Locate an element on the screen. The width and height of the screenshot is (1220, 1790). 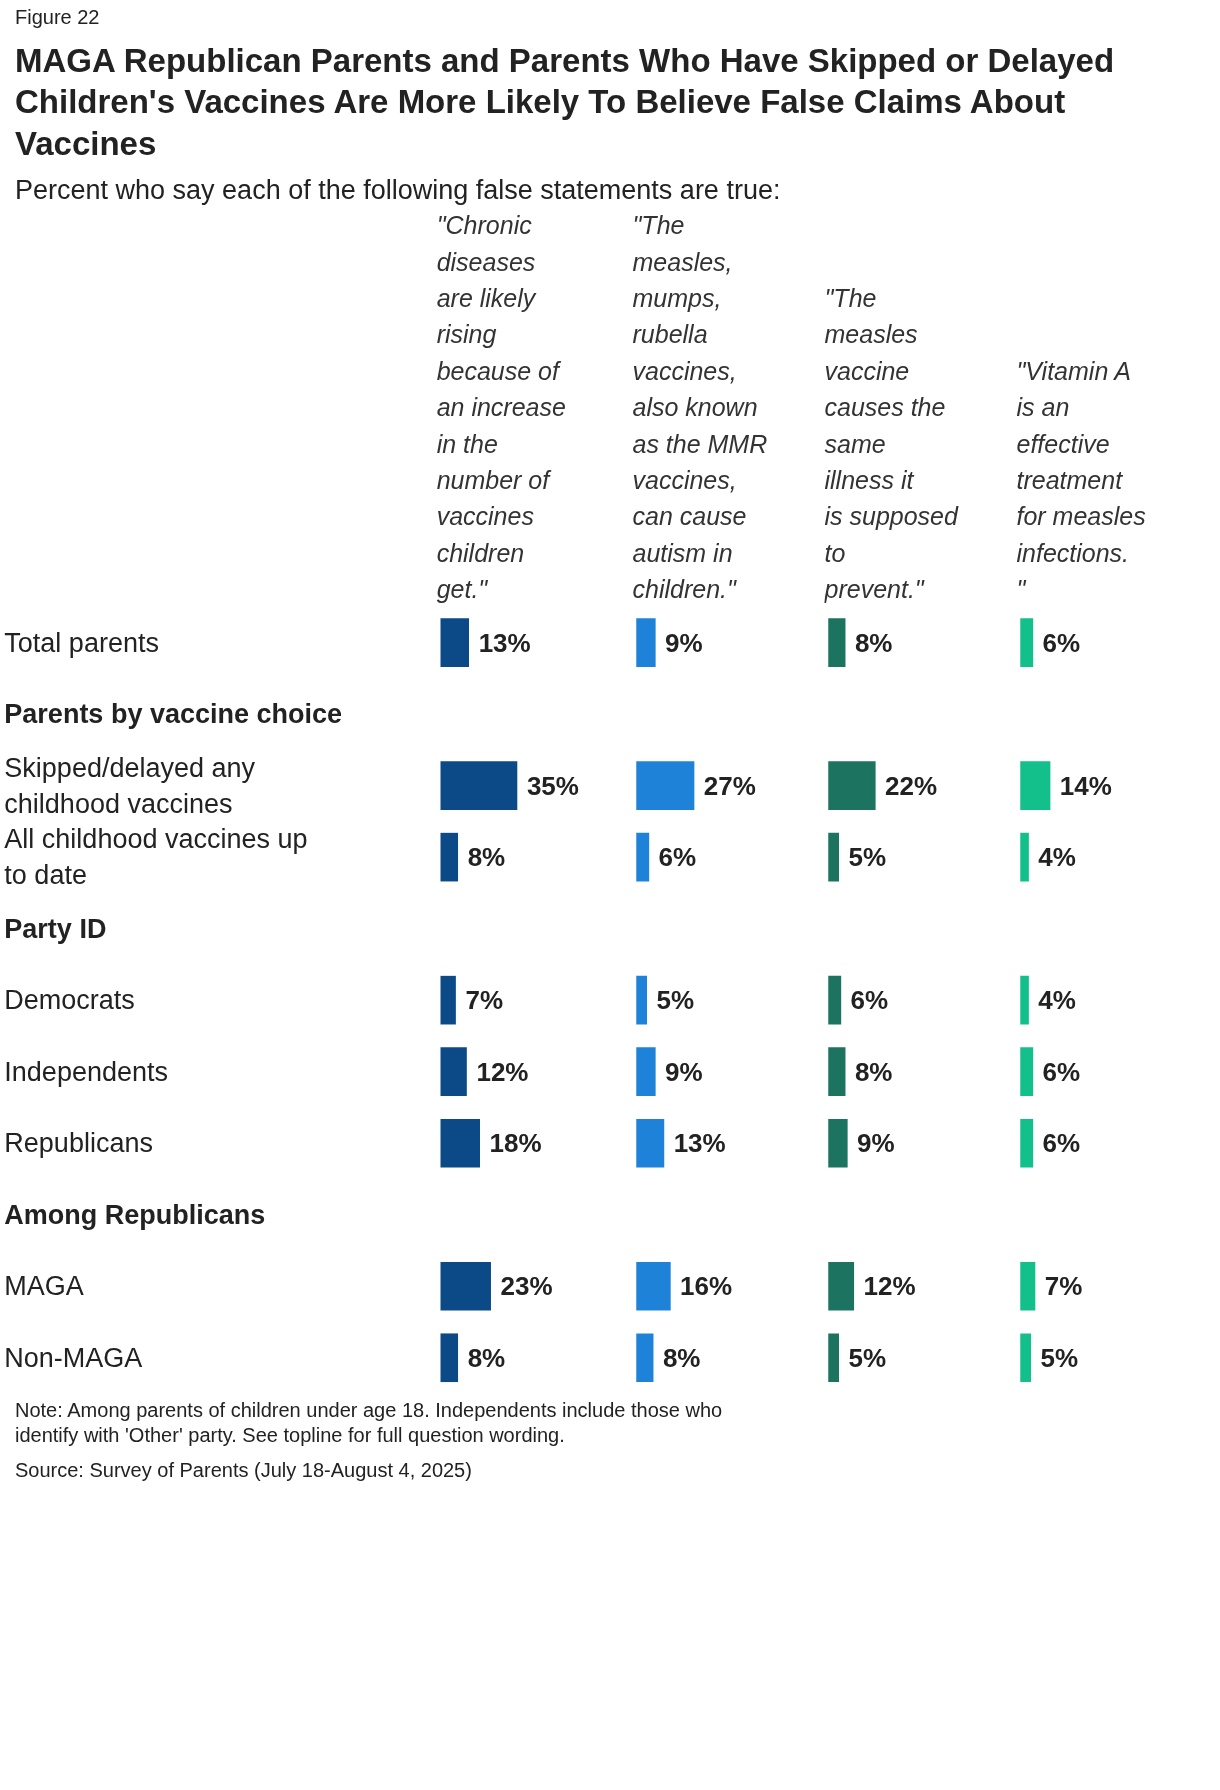
chart-title: "The measles, mumps, rubella vaccines, also known as the MMR vaccines, can cause autism in children." is located at coordinates (700, 406).